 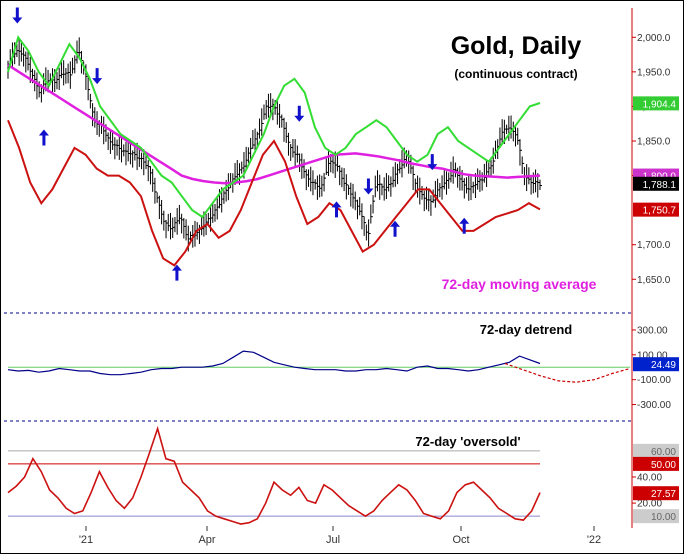 I want to click on y-tick-label: -100.00, so click(x=654, y=380).